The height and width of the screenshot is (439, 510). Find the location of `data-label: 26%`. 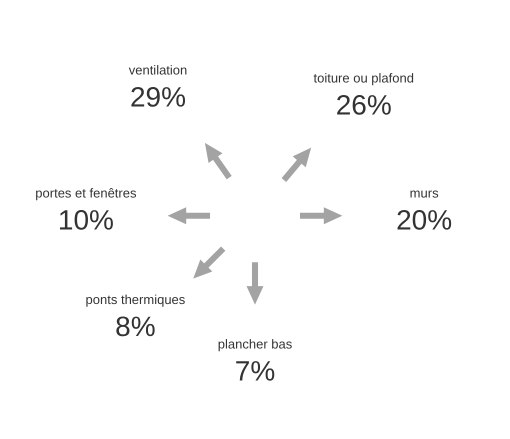

data-label: 26% is located at coordinates (364, 104).